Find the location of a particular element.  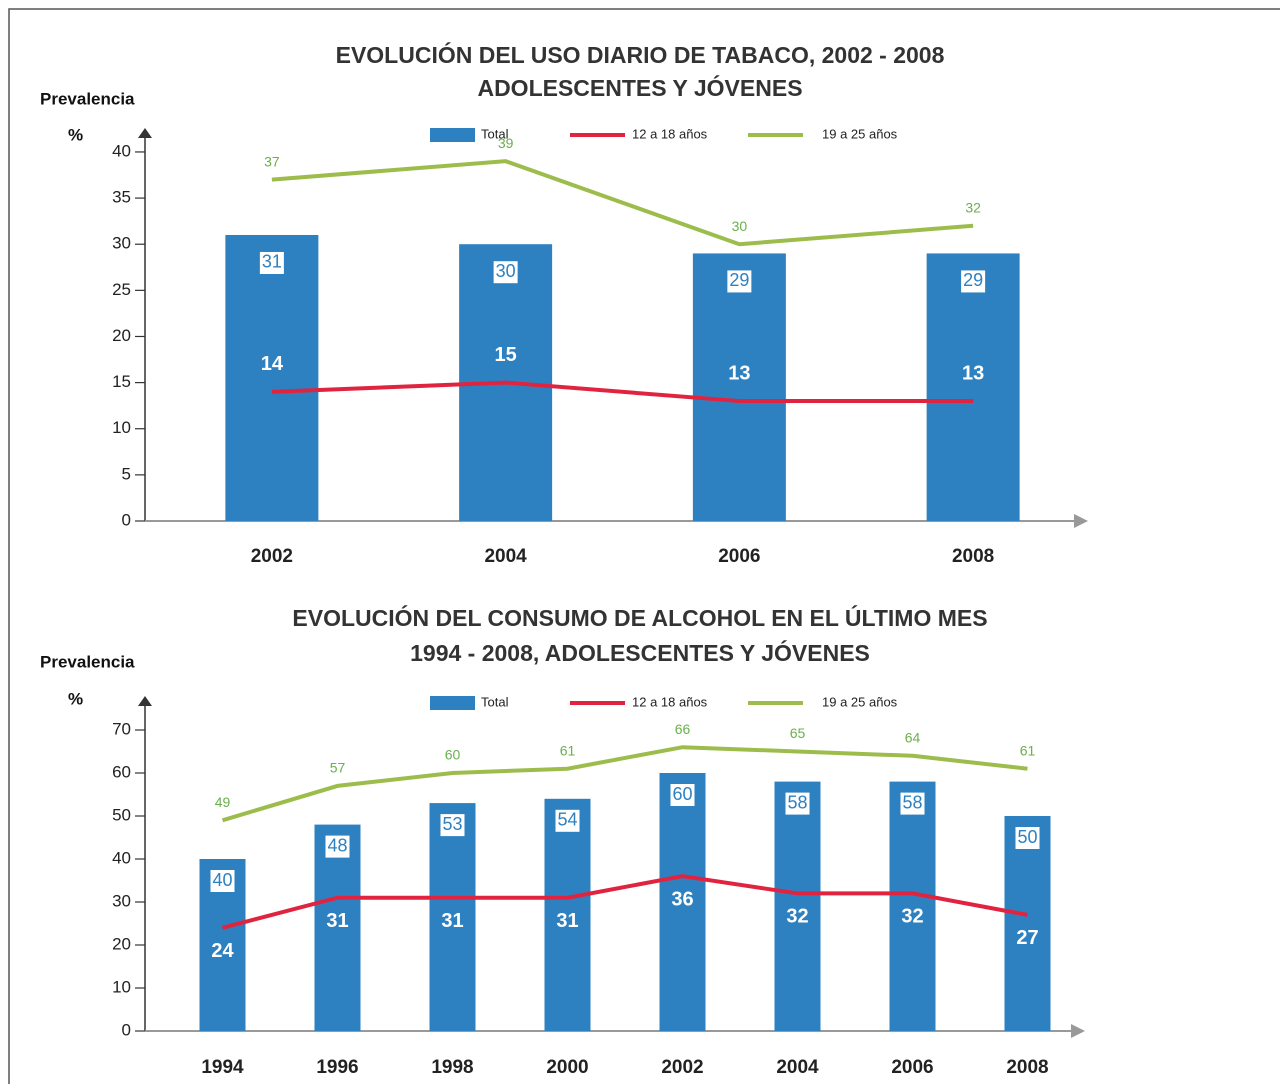

bar-label: 60 is located at coordinates (682, 794).